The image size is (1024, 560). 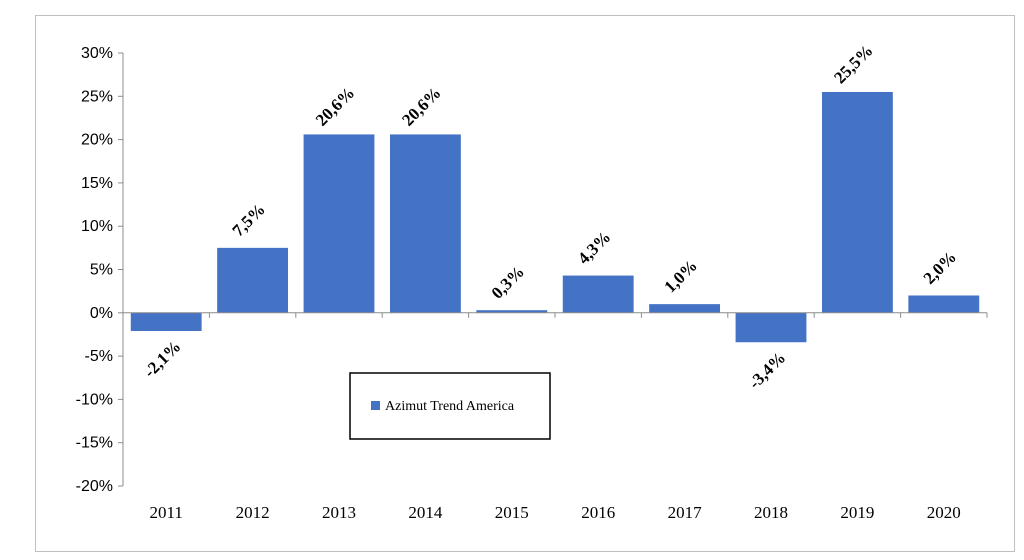 What do you see at coordinates (99, 356) in the screenshot?
I see `y-tick-label: -5%` at bounding box center [99, 356].